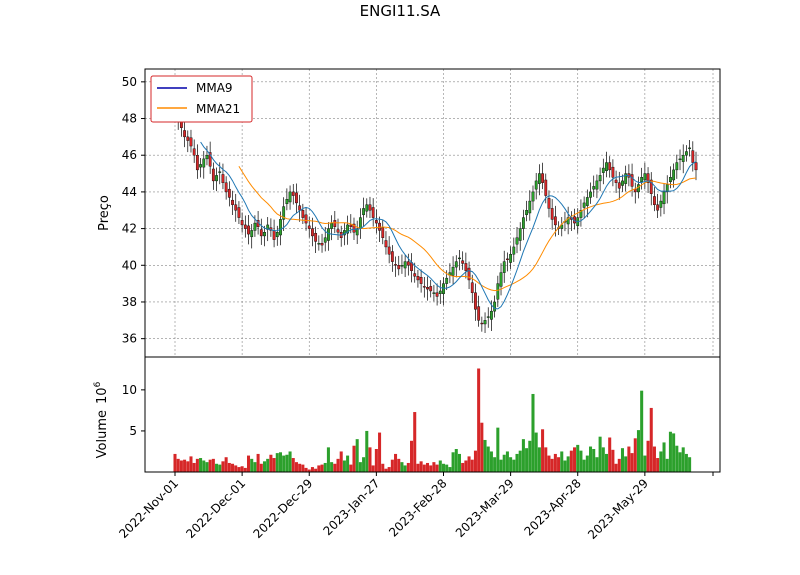 This screenshot has height=575, width=800. Describe the element at coordinates (201, 99) in the screenshot. I see `legend: MMA9 MMA21` at that location.